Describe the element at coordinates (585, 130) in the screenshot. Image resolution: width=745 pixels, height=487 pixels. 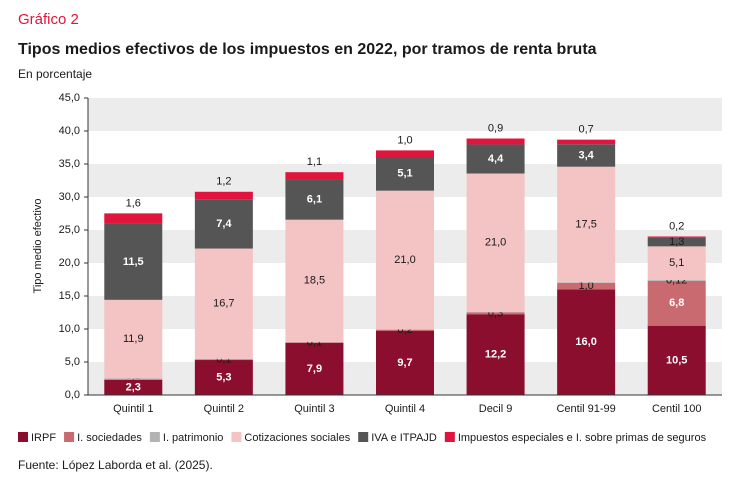
I see `value-label: 0,7` at that location.